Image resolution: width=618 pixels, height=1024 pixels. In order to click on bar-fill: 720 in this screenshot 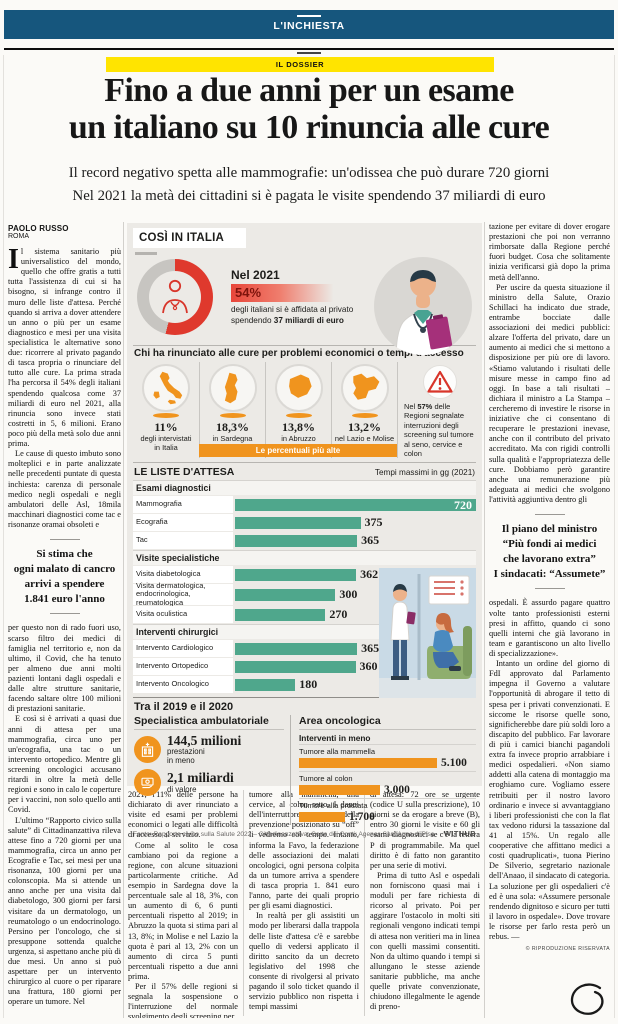, I will do `click(355, 505)`.